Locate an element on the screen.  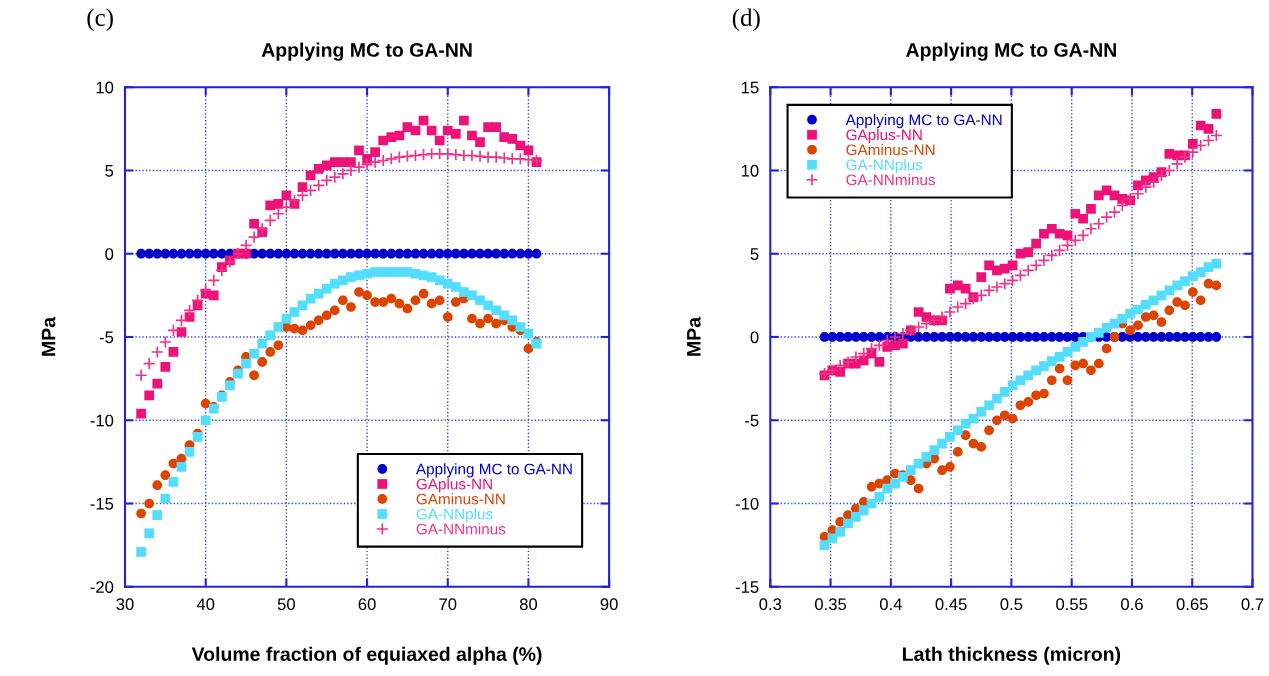
x-tick-label: 0.3 is located at coordinates (770, 604).